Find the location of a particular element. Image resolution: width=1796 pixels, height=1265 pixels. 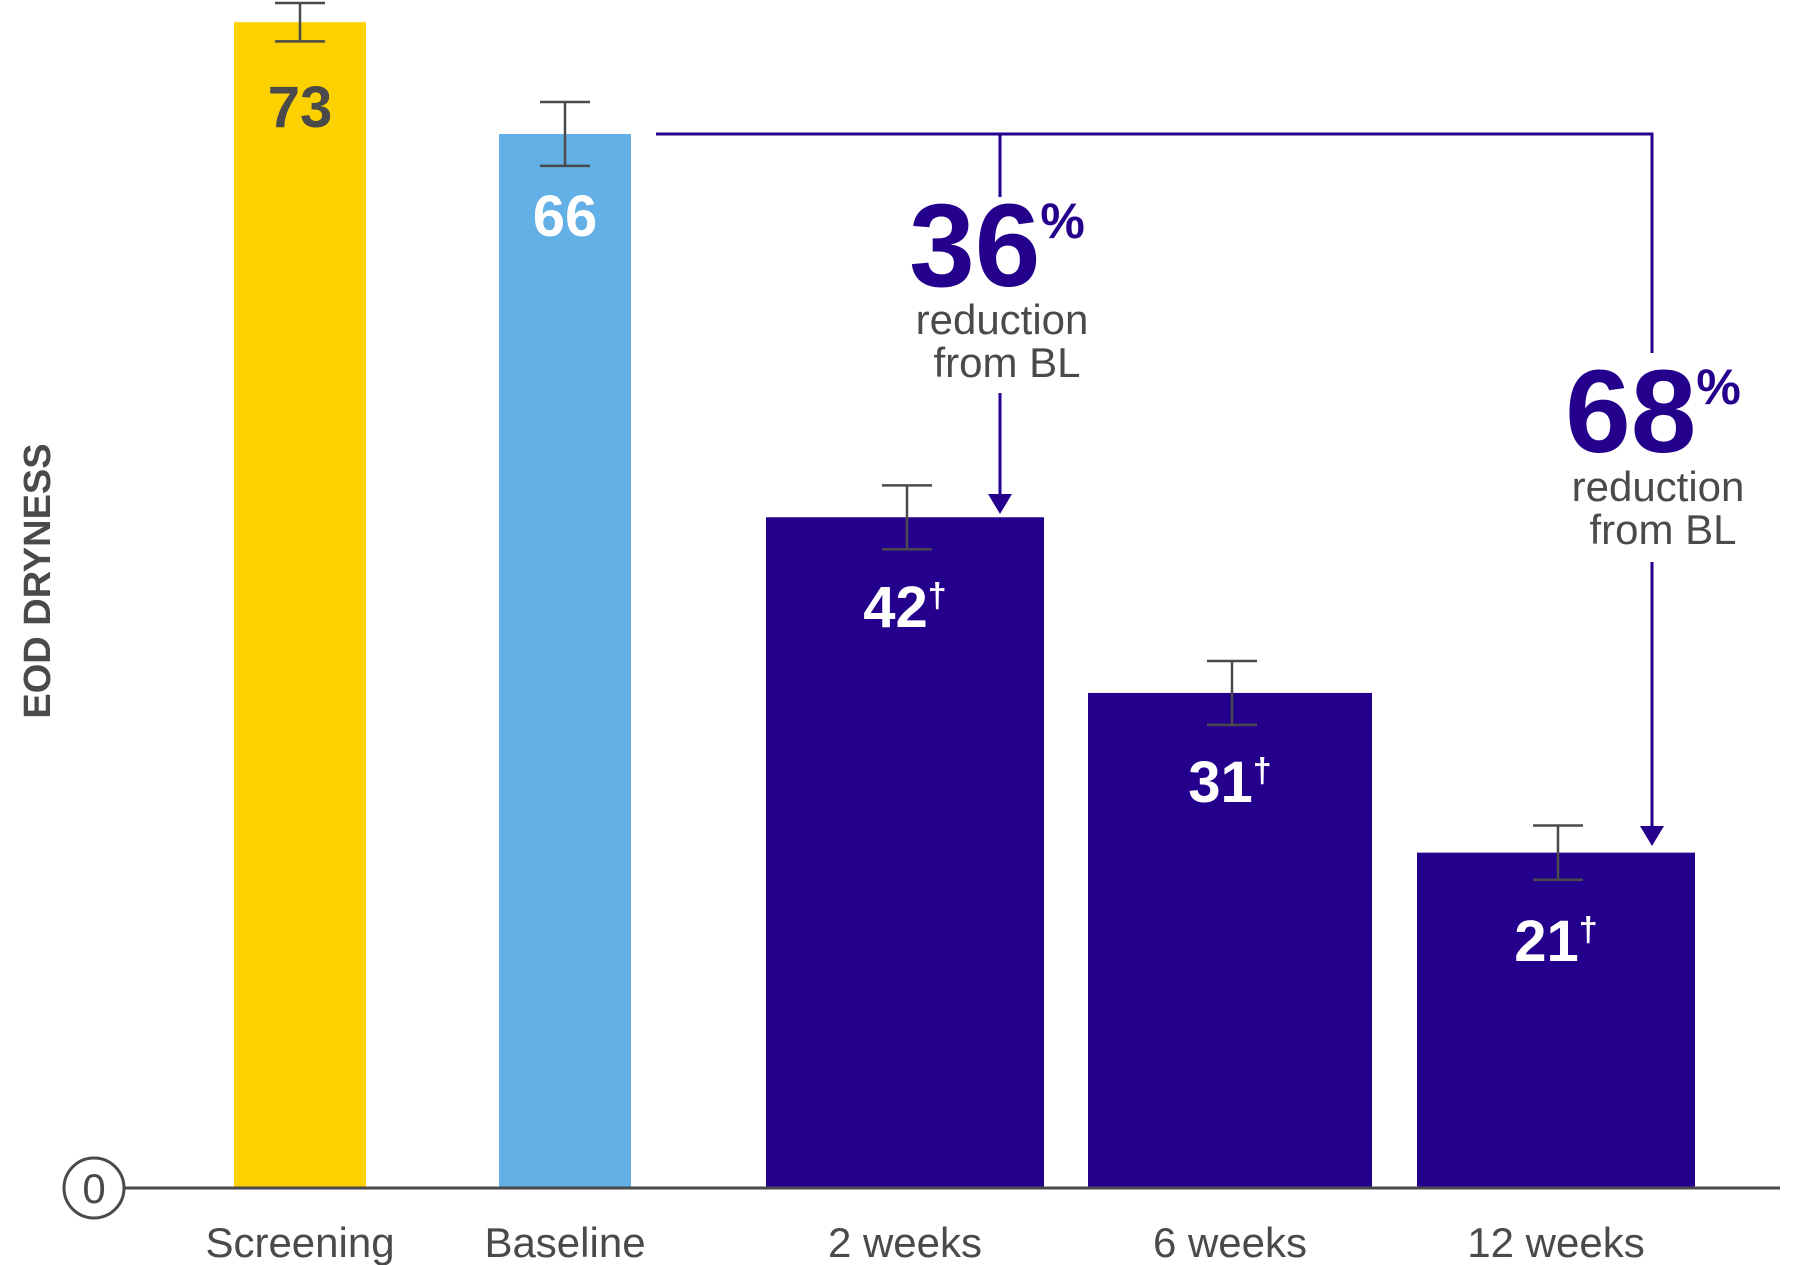

x-tick-label: 12 weeks is located at coordinates (1555, 1242).